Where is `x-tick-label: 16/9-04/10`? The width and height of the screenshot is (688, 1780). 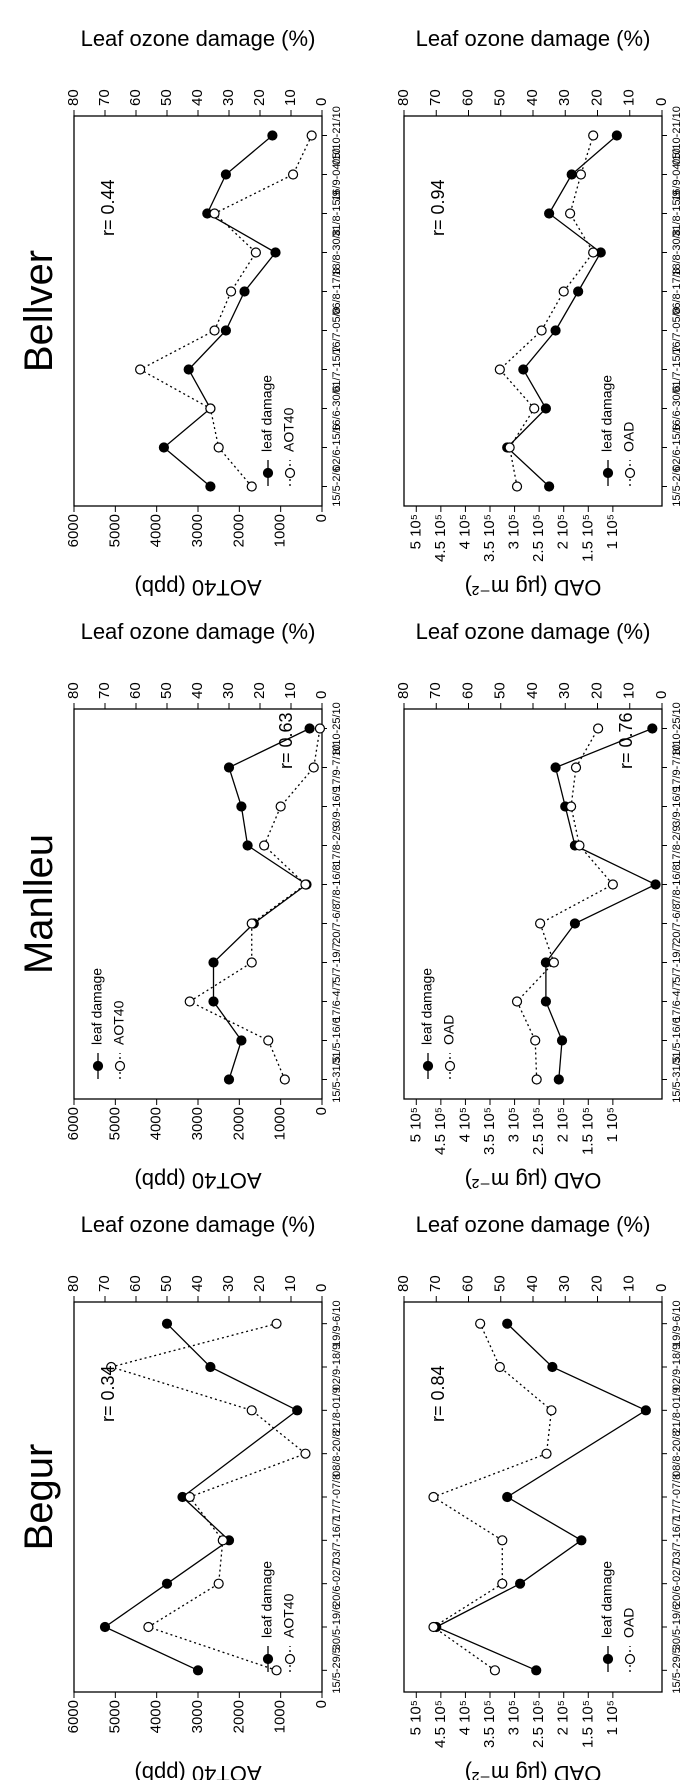 x-tick-label: 16/9-04/10 is located at coordinates (337, 174).